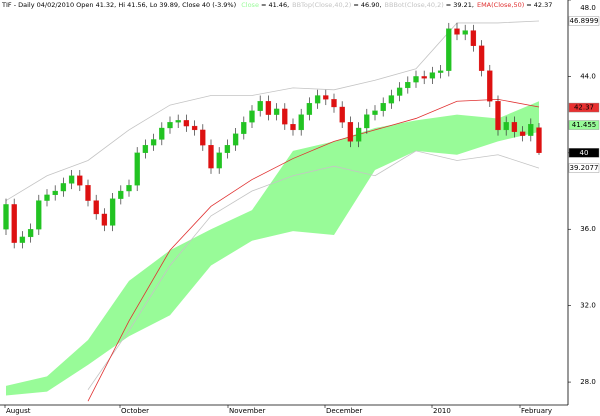 The width and height of the screenshot is (600, 416). What do you see at coordinates (250, 5) in the screenshot?
I see `legend-name: Close` at bounding box center [250, 5].